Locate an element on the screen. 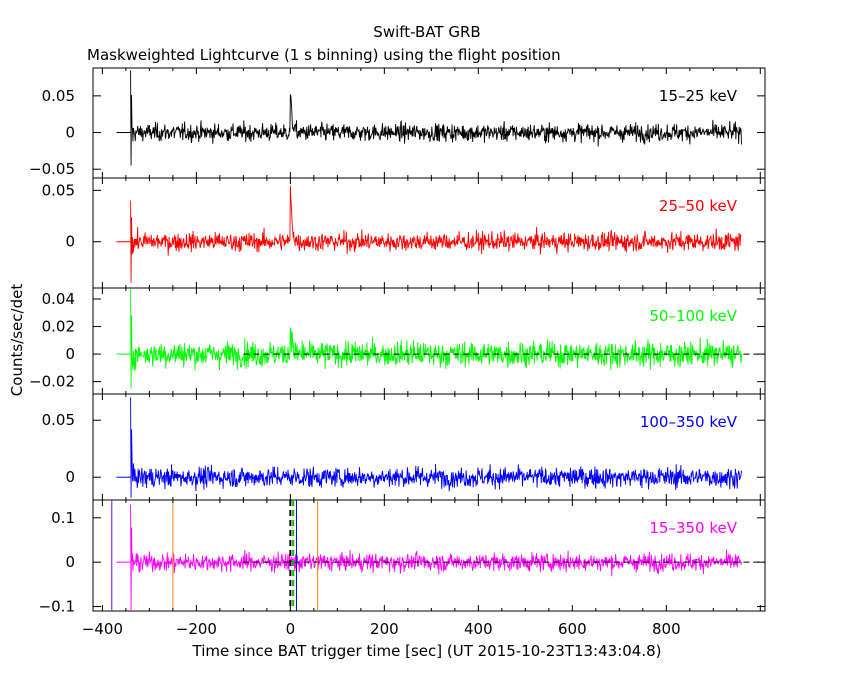 The height and width of the screenshot is (680, 850). x-tick-label: 0 is located at coordinates (291, 629).